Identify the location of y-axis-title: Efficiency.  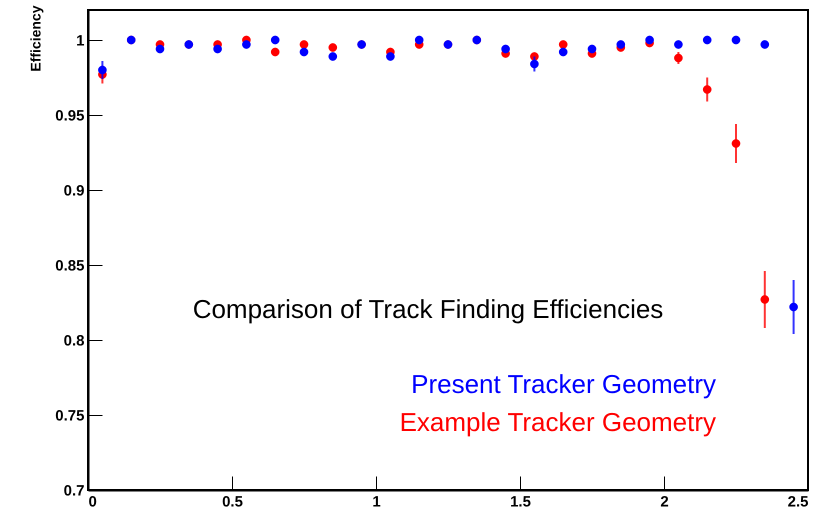
(36, 38).